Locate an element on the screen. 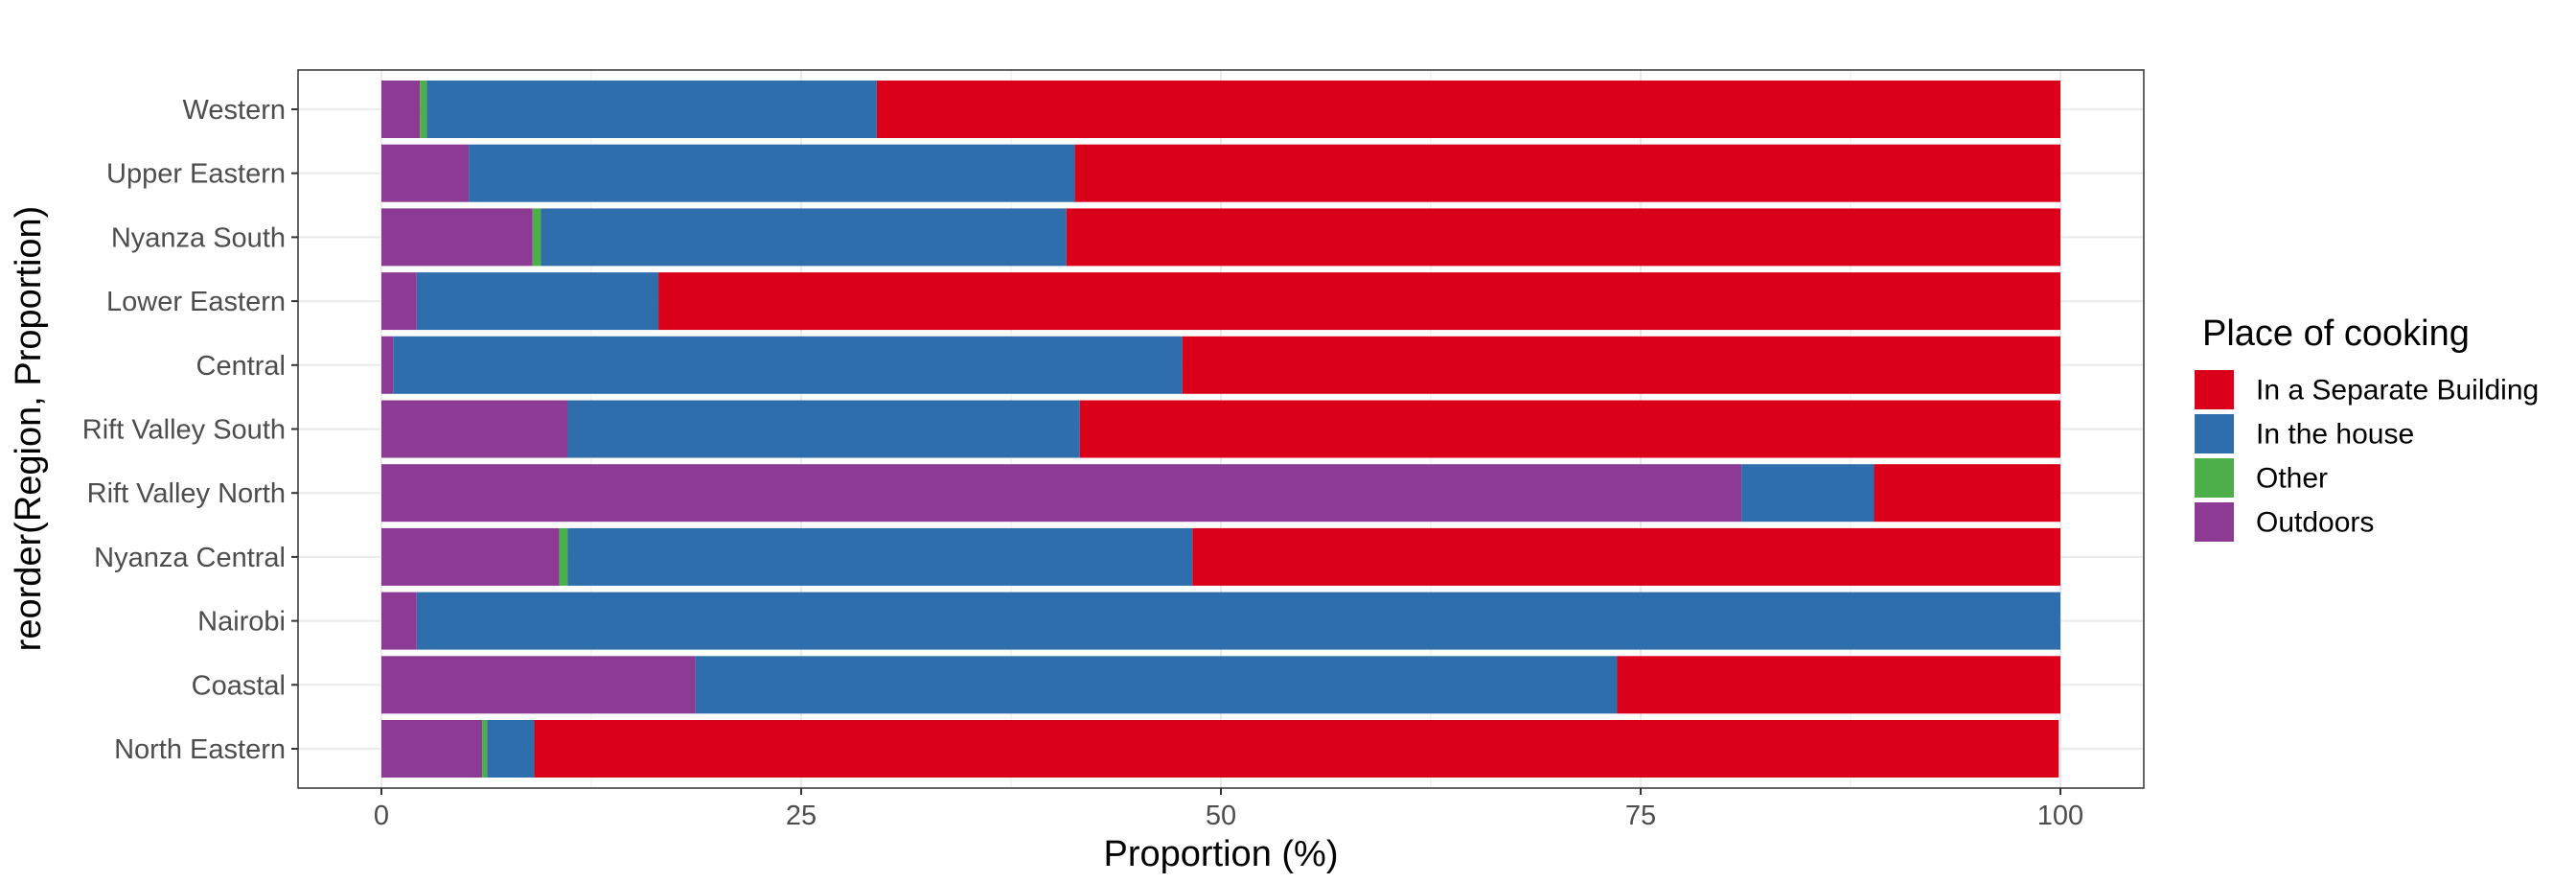 The height and width of the screenshot is (883, 2576). bar-nyanza-central-in-a-separate-building is located at coordinates (1626, 556).